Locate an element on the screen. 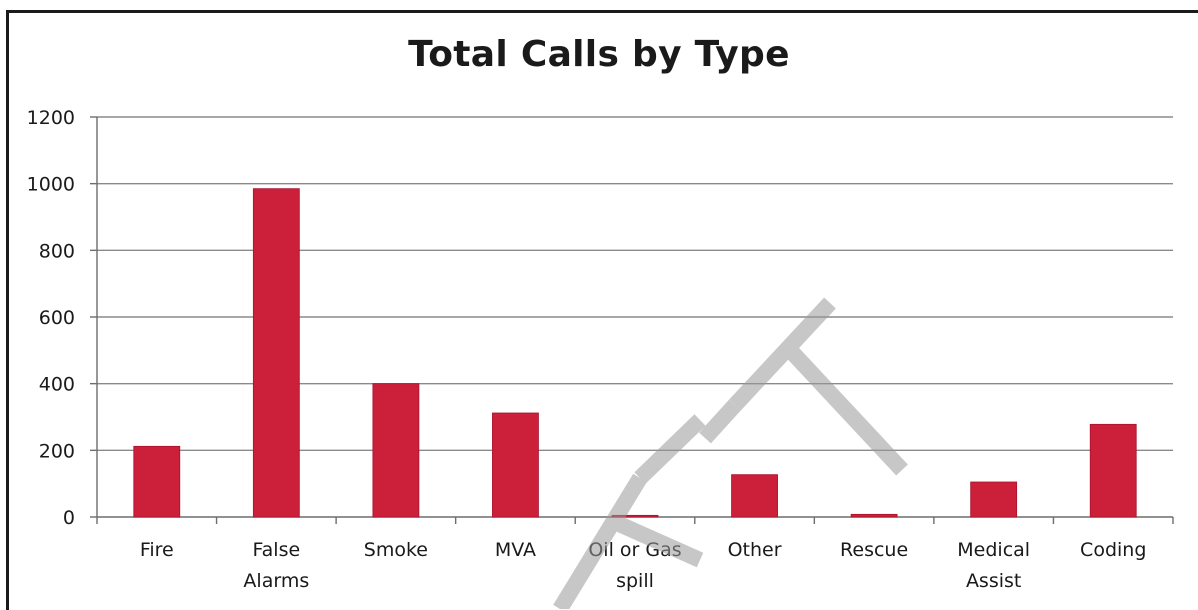  bar-fire is located at coordinates (157, 481).